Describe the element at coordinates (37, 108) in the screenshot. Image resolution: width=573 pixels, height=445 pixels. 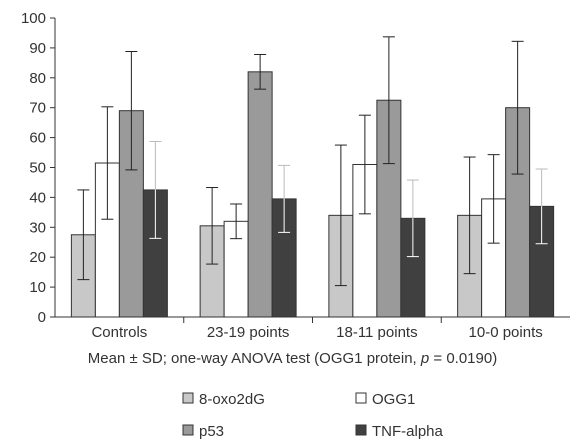
I see `y-tick-label: 70` at that location.